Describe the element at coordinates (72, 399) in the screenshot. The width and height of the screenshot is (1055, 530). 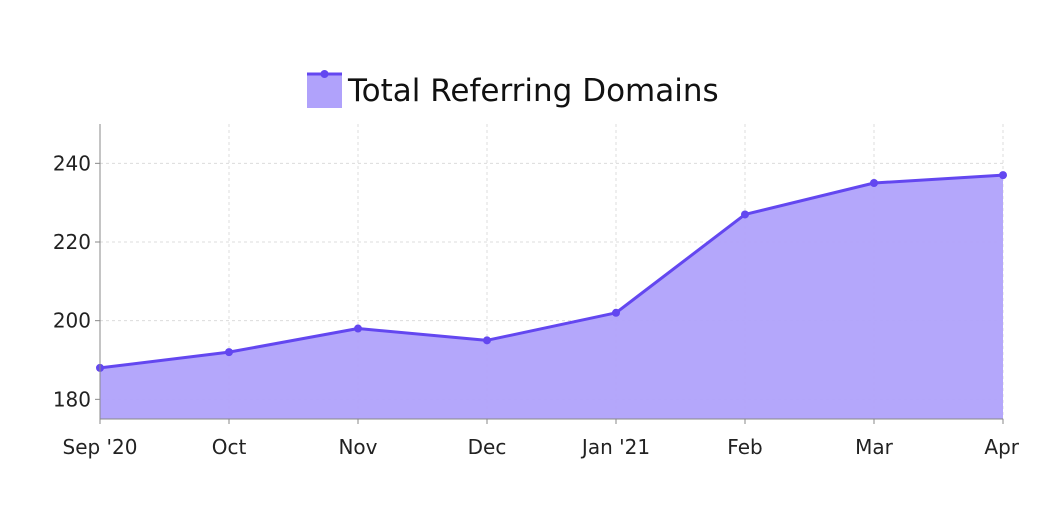
I see `y-tick-label: 180` at that location.